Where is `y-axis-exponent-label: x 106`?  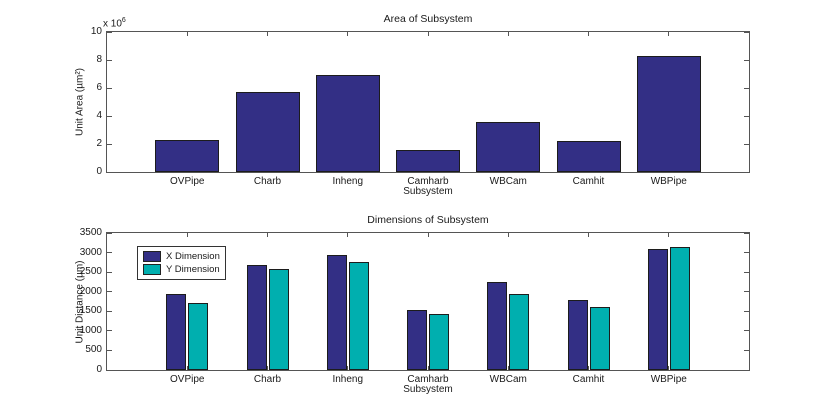 y-axis-exponent-label: x 106 is located at coordinates (114, 23).